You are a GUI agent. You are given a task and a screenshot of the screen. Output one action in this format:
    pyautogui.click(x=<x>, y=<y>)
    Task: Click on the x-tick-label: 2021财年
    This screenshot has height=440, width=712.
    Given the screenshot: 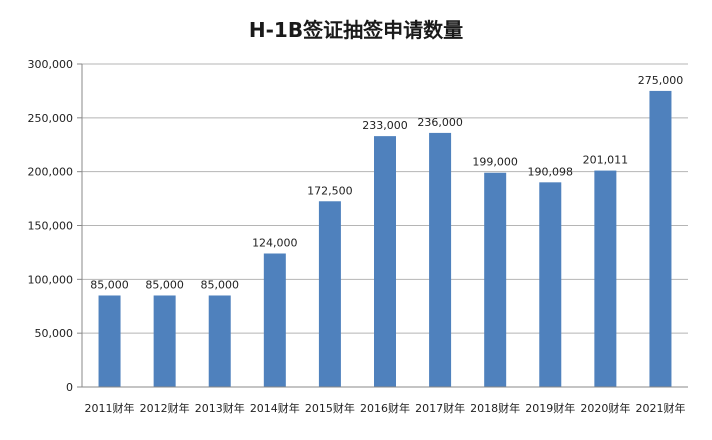 What is the action you would take?
    pyautogui.click(x=660, y=408)
    